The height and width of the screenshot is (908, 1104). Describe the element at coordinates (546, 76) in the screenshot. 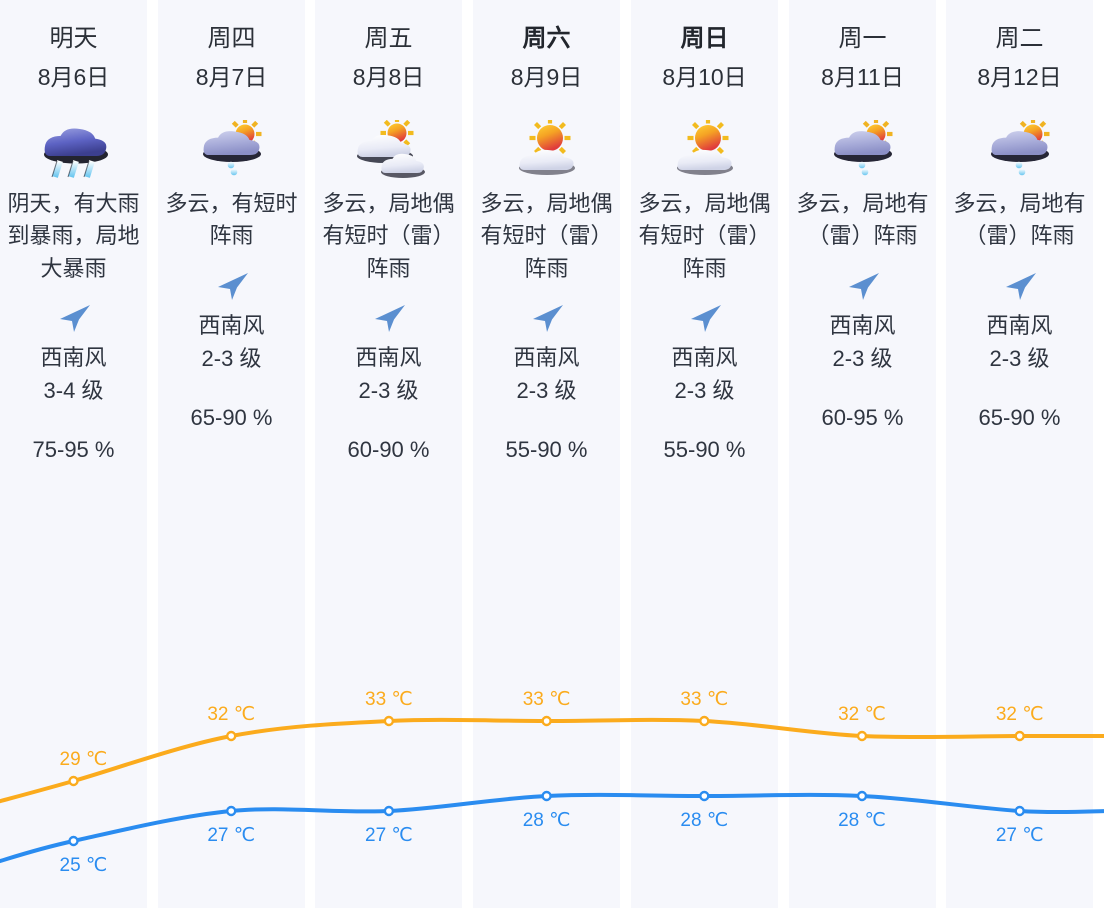

I see `day-date: 8月9日` at that location.